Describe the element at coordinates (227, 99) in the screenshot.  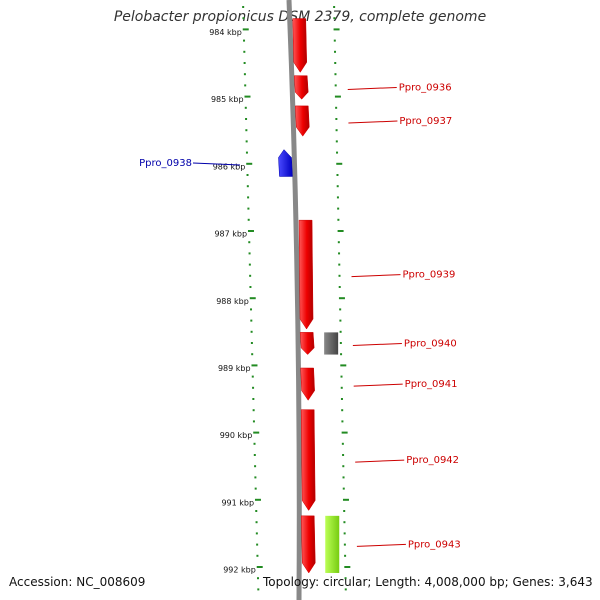
I see `axis-tick-label: 985 kbp` at that location.